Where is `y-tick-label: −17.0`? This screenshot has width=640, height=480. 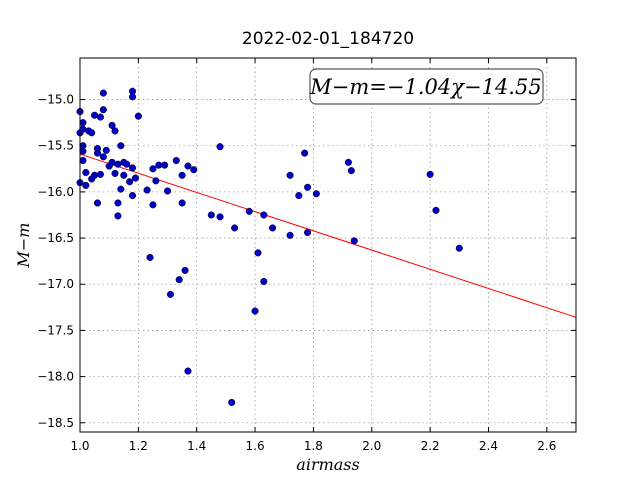 y-tick-label: −17.0 is located at coordinates (55, 284).